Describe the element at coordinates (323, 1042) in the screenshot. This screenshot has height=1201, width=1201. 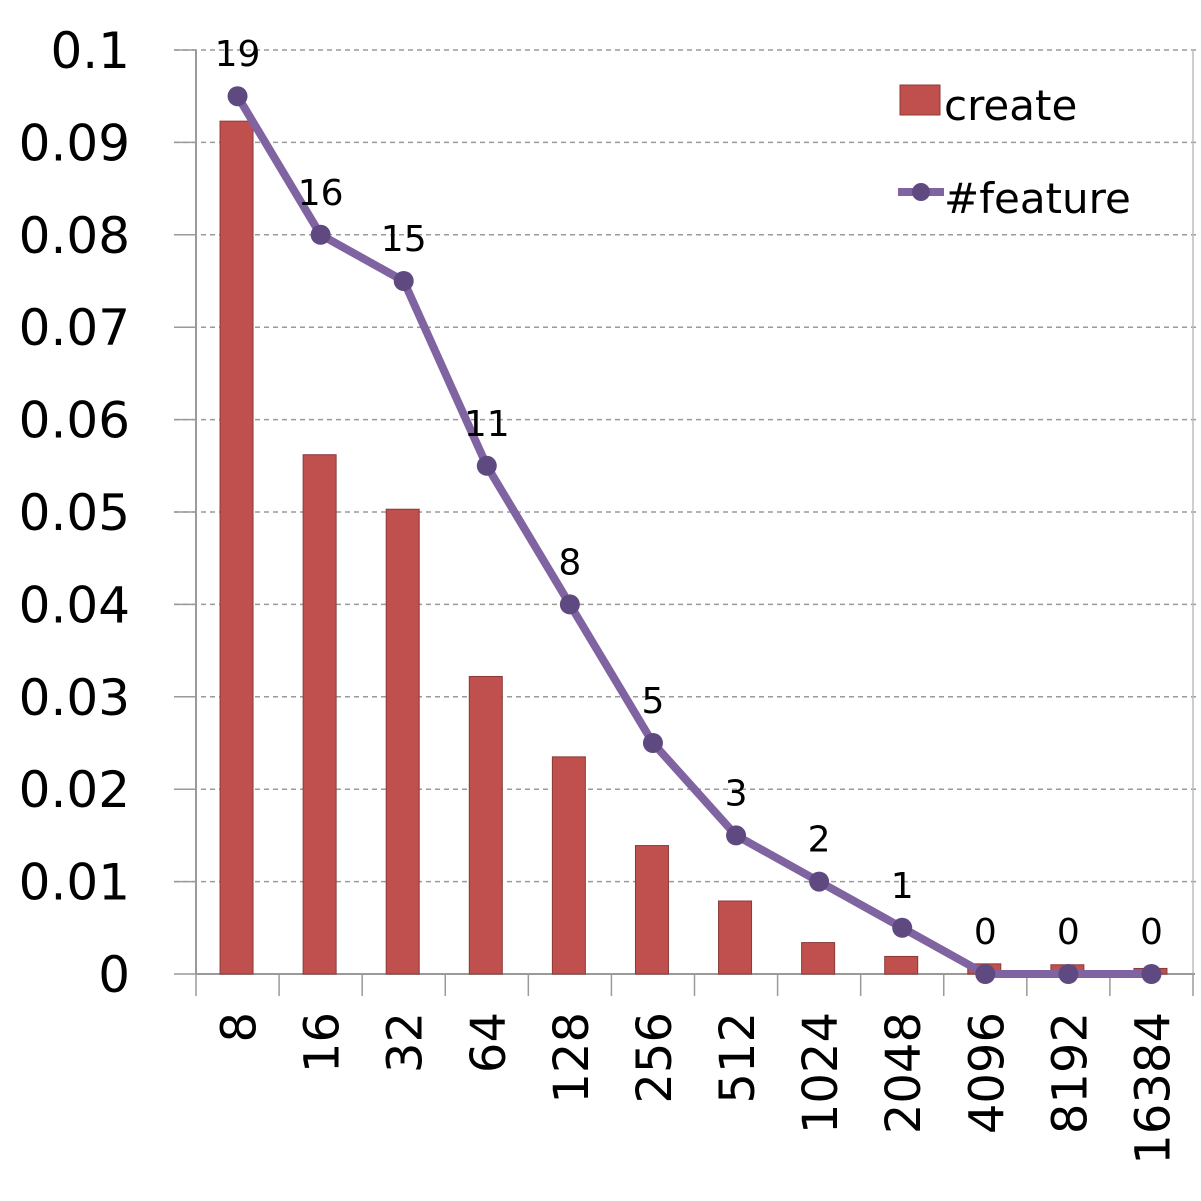
I see `x-tick-label: 16` at that location.